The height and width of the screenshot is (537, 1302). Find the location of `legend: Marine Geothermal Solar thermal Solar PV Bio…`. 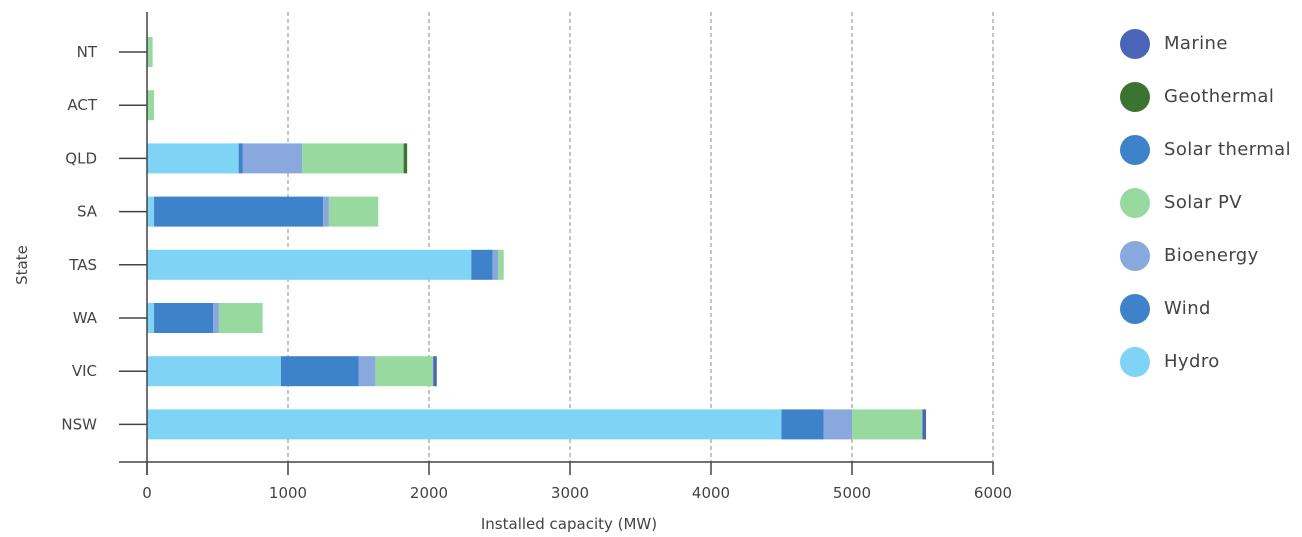

legend: Marine Geothermal Solar thermal Solar PV Bio… is located at coordinates (1205, 202).